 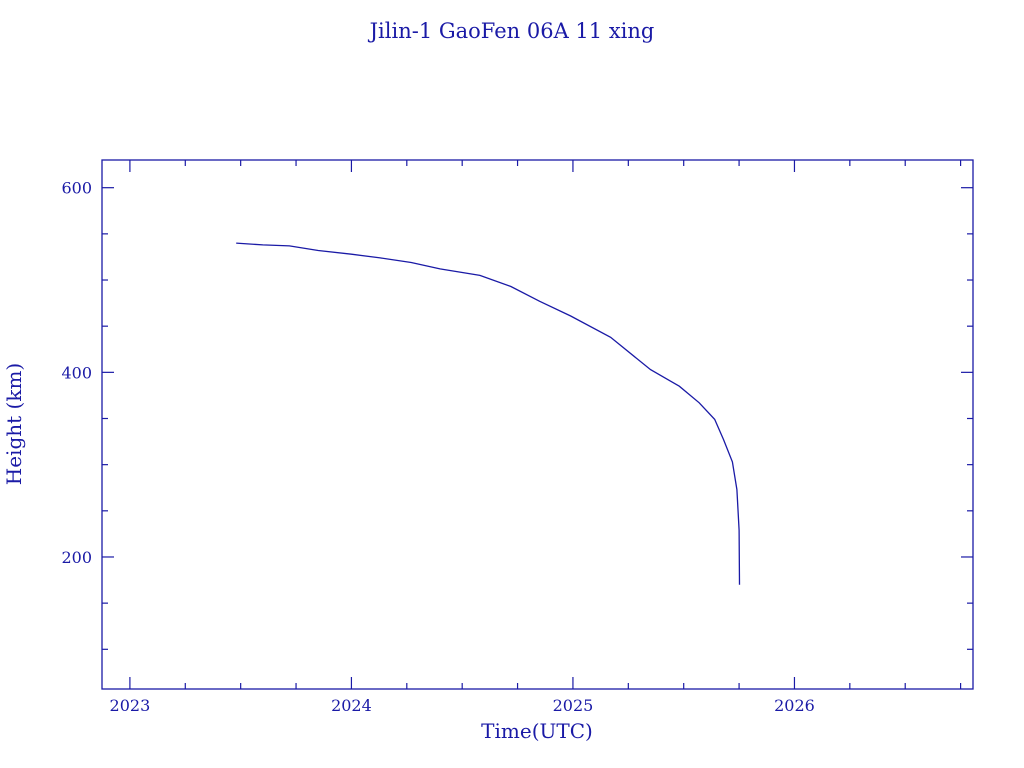 What do you see at coordinates (76, 188) in the screenshot?
I see `y-tick-label: 600` at bounding box center [76, 188].